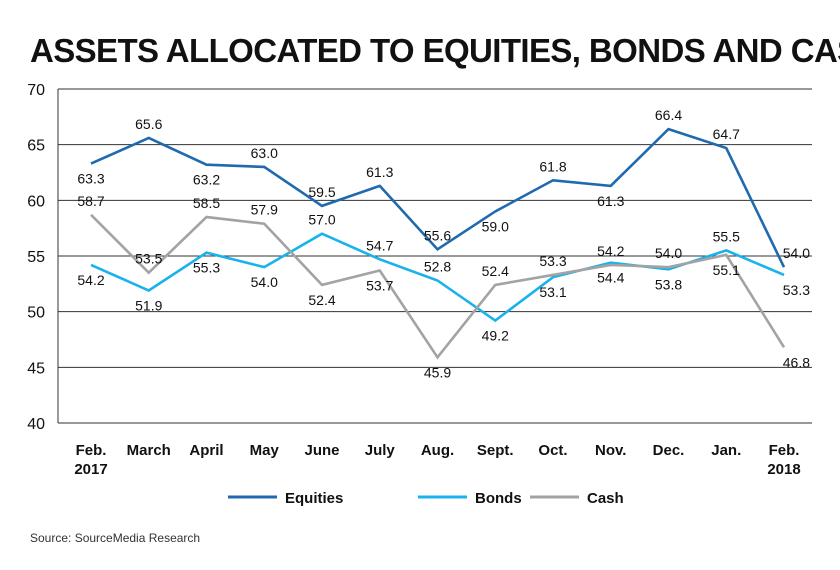  Describe the element at coordinates (495, 450) in the screenshot. I see `x-tick-label: Sept.` at that location.